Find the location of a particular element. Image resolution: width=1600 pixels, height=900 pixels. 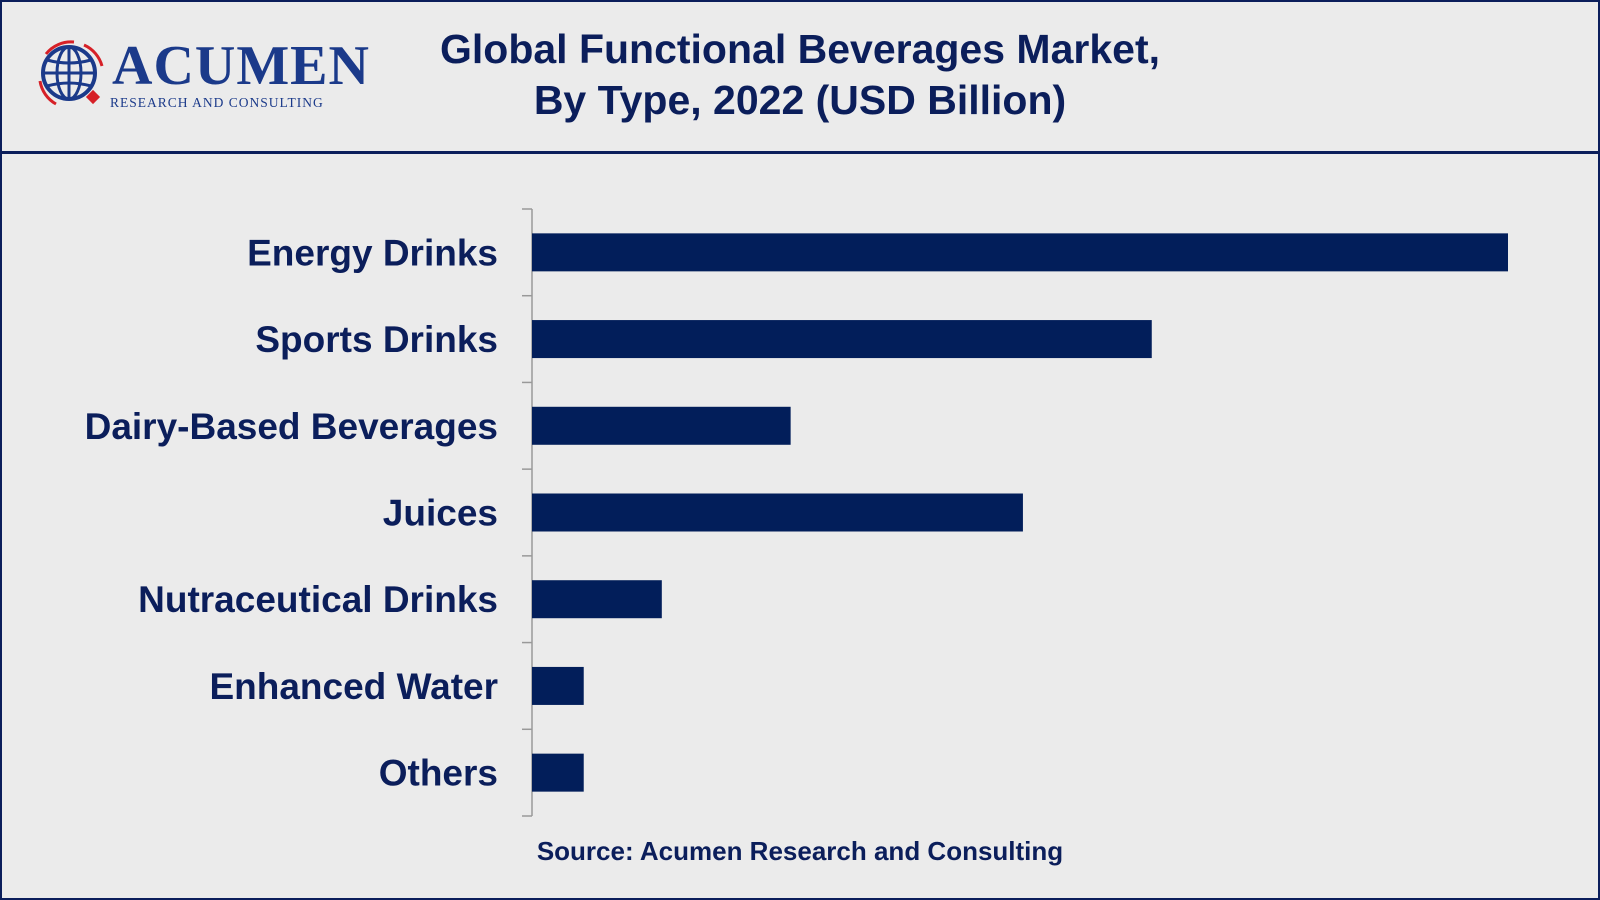

source-note: Source: Acumen Research and Consulting is located at coordinates (800, 851).